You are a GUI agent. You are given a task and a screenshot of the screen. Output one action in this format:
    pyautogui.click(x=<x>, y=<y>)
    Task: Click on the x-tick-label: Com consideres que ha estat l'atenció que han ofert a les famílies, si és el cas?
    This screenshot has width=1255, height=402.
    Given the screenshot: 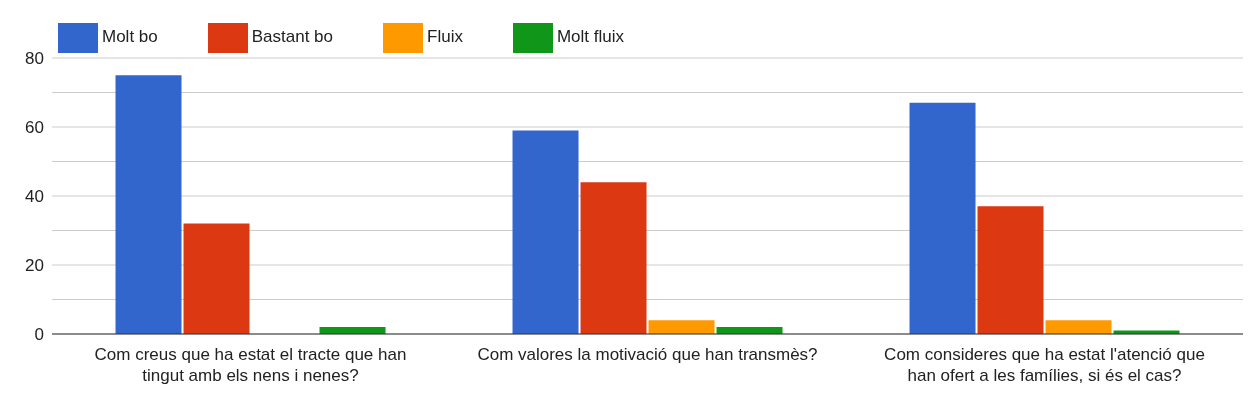 What is the action you would take?
    pyautogui.click(x=1044, y=365)
    